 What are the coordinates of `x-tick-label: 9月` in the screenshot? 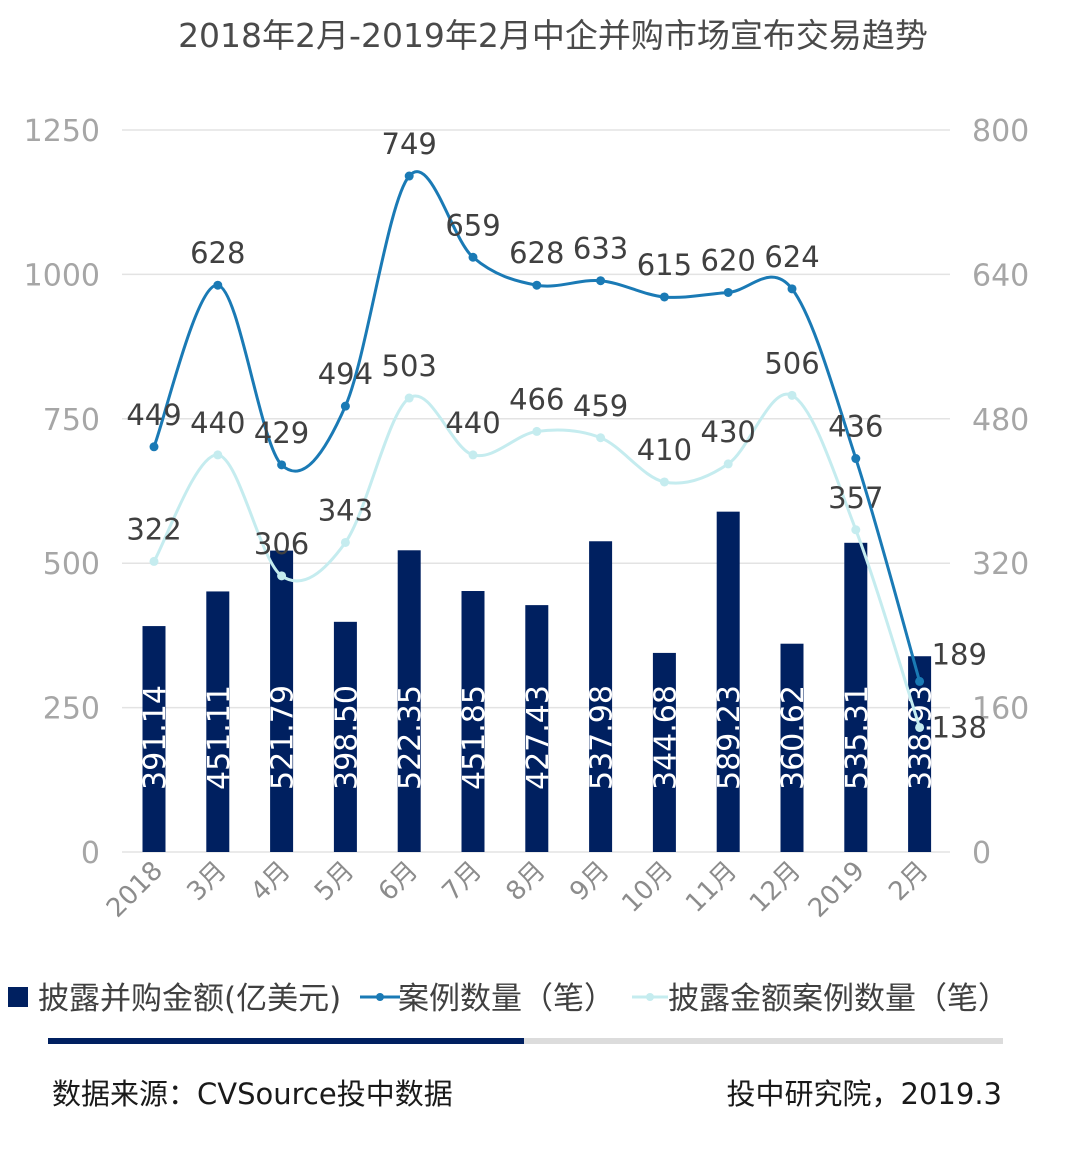 It's located at (589, 881).